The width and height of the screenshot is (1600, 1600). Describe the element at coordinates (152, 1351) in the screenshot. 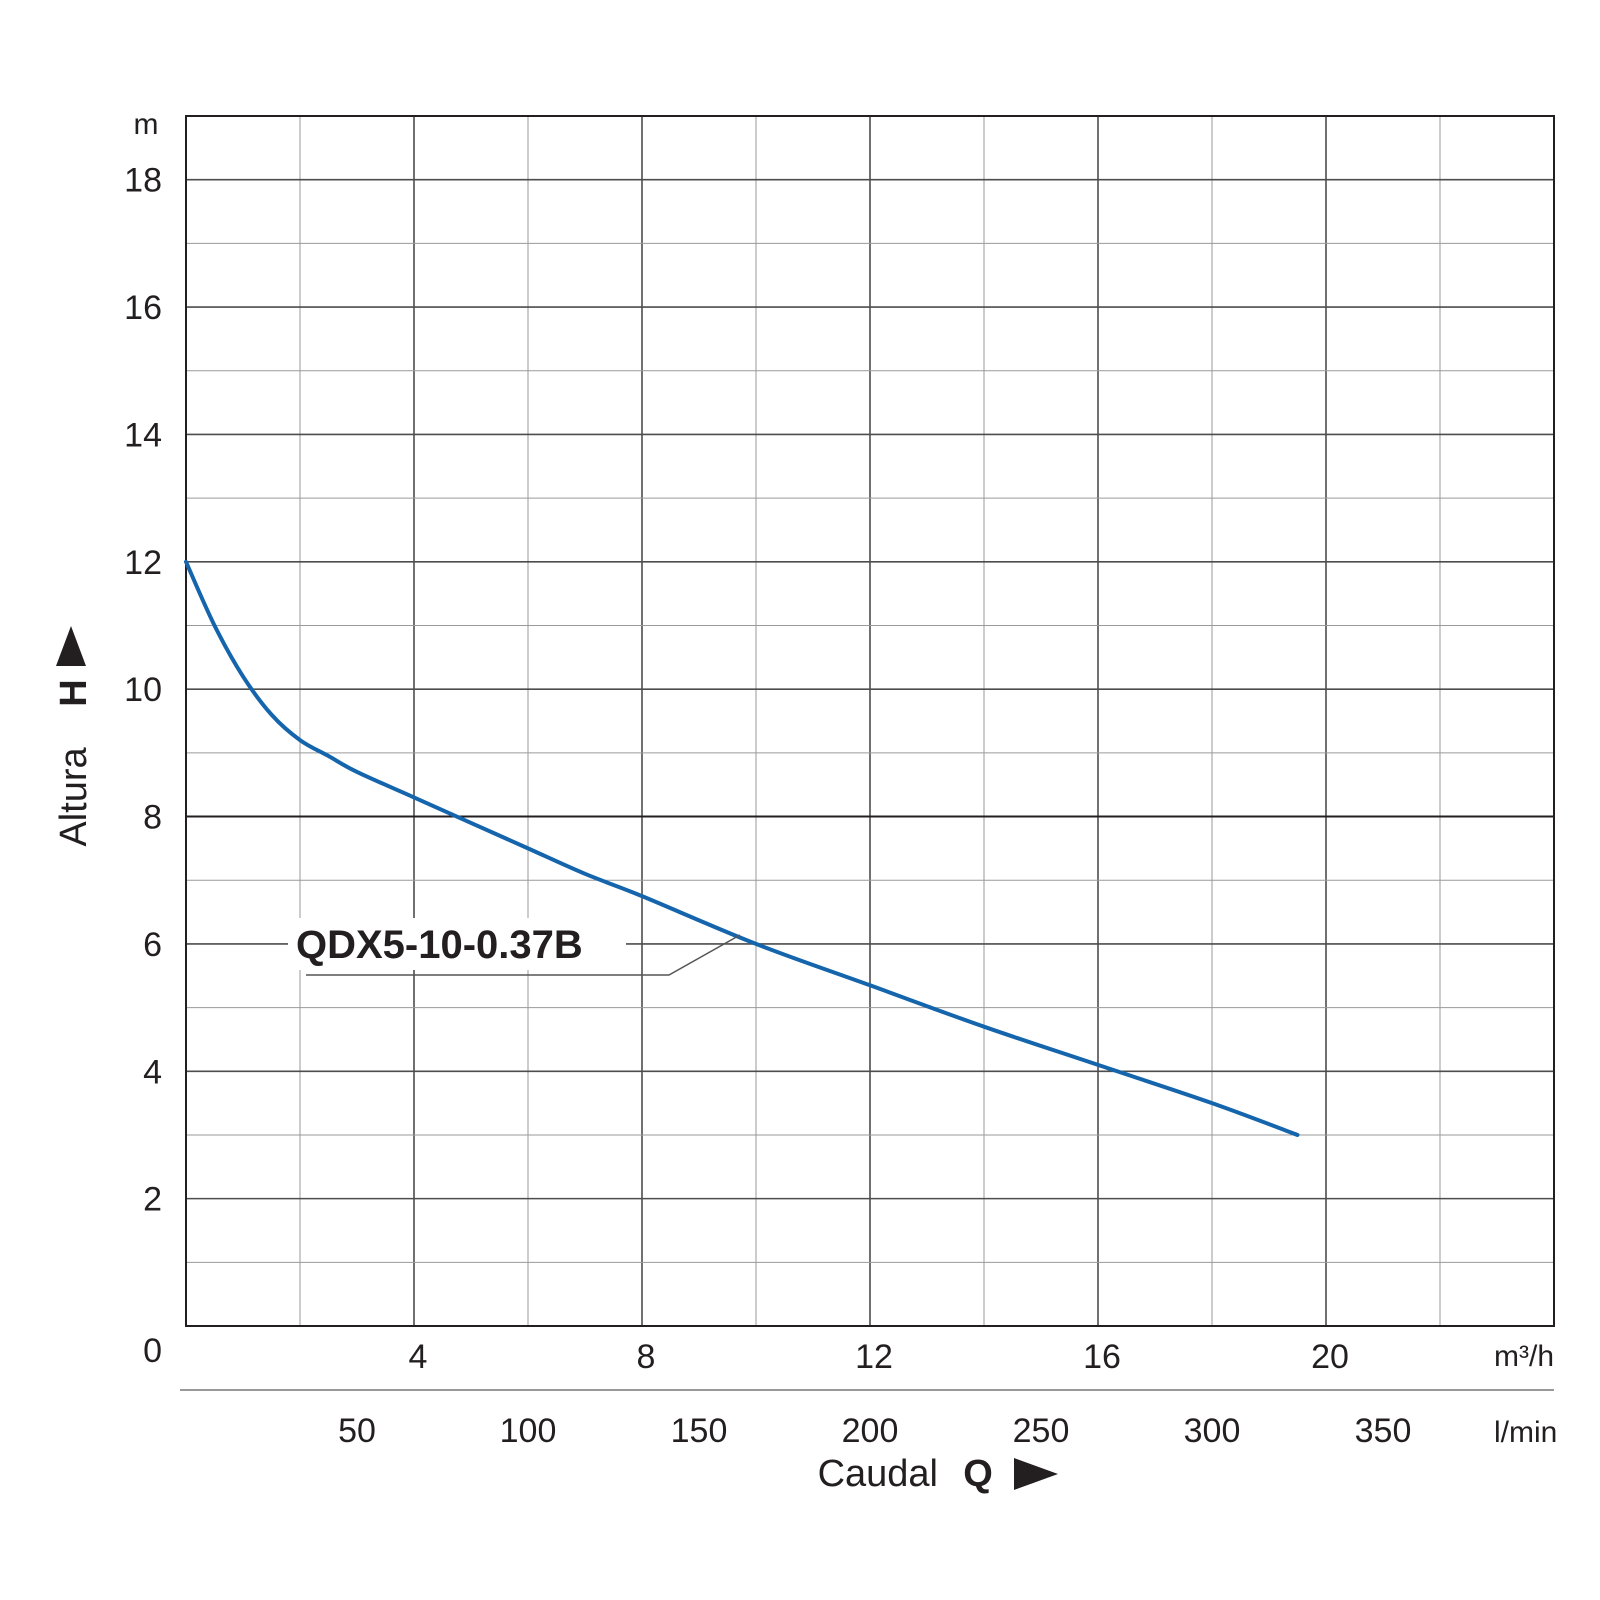

I see `y-tick-label: 0` at that location.